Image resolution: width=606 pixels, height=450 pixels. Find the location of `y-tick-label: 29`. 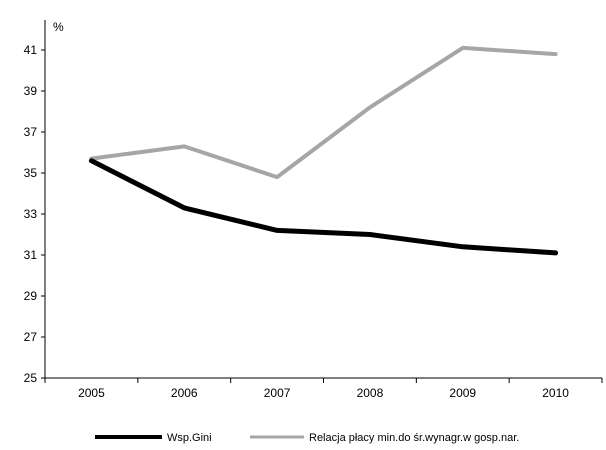

y-tick-label: 29 is located at coordinates (31, 296).